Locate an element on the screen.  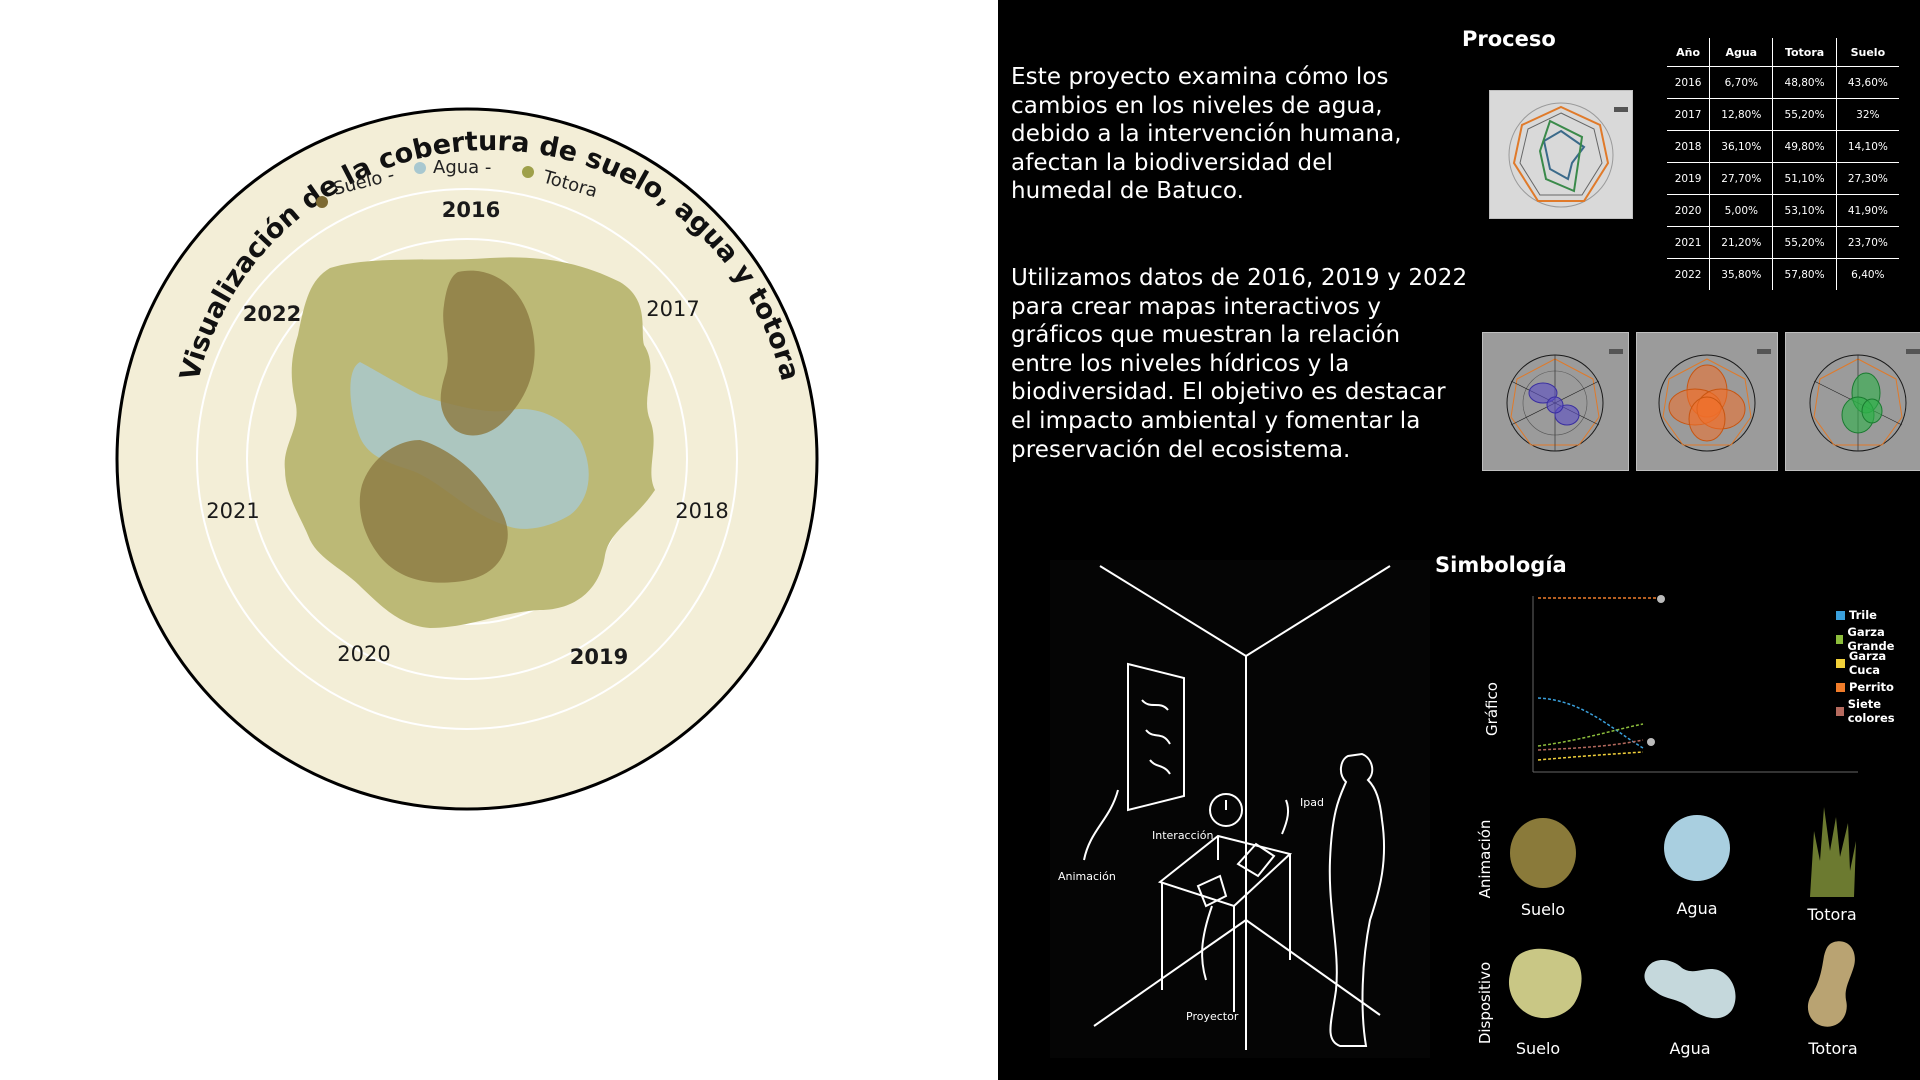
intro-line: preservación del ecosistema. is located at coordinates (1181, 449).